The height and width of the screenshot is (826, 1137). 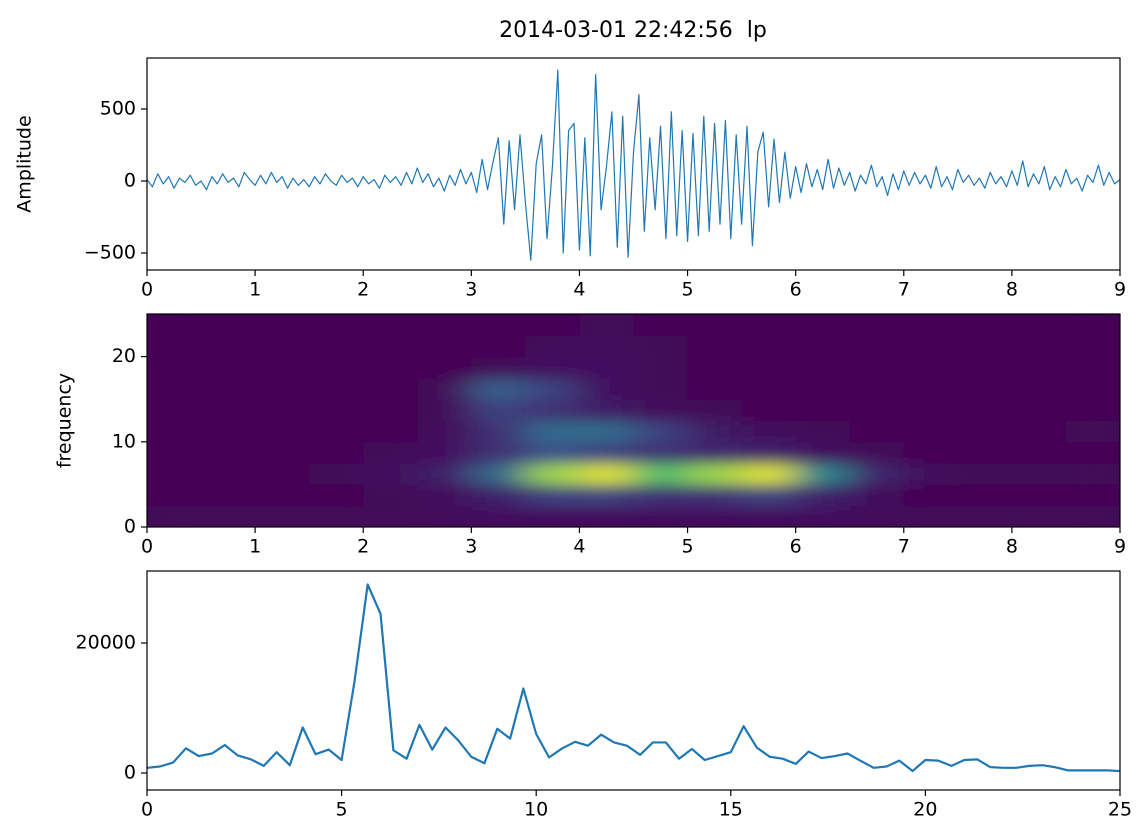 What do you see at coordinates (579, 547) in the screenshot?
I see `x-tick-label: 4` at bounding box center [579, 547].